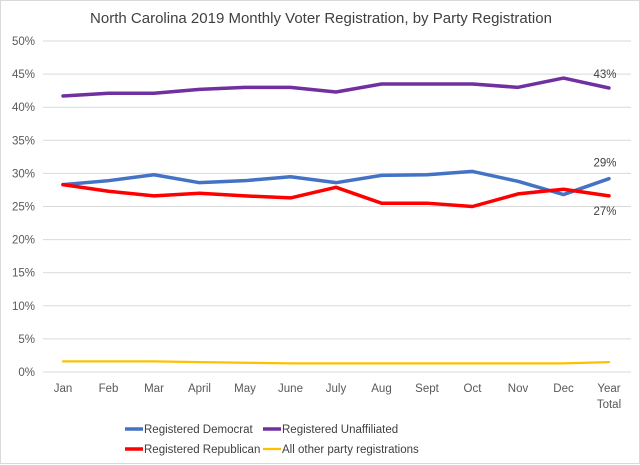 This screenshot has height=465, width=640. Describe the element at coordinates (23, 141) in the screenshot. I see `y-tick-label: 35%` at that location.